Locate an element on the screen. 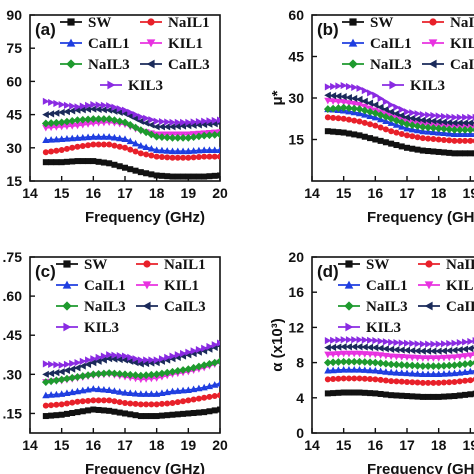 The image size is (474, 474). legend-label: CaIL1 is located at coordinates (109, 44).